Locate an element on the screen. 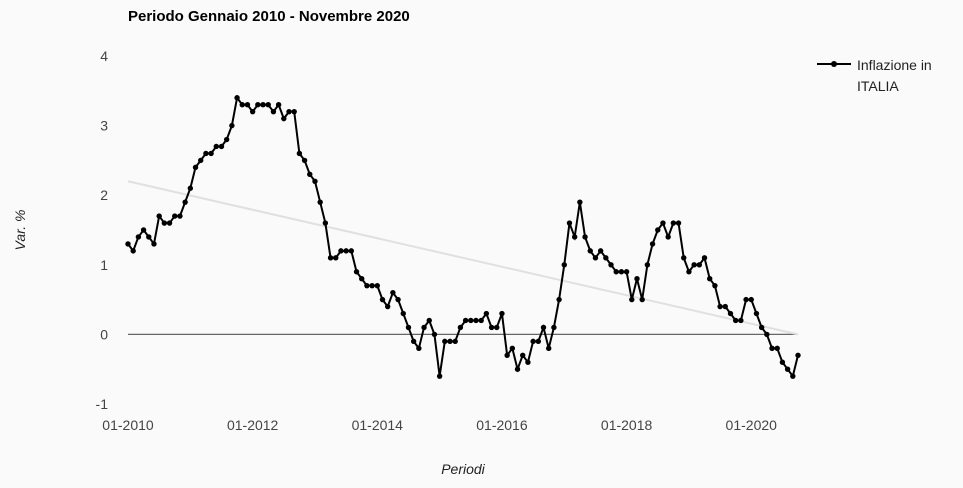 This screenshot has width=963, height=488. x-tick-label: 01-2010 is located at coordinates (128, 425).